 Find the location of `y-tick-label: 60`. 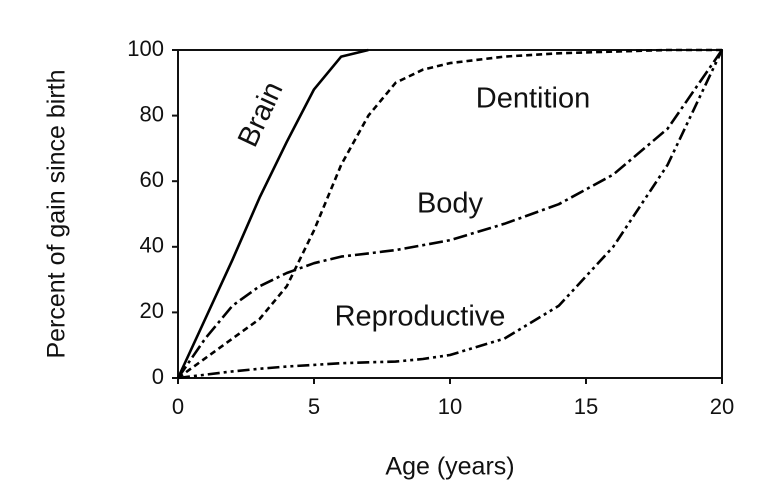

y-tick-label: 60 is located at coordinates (152, 179).